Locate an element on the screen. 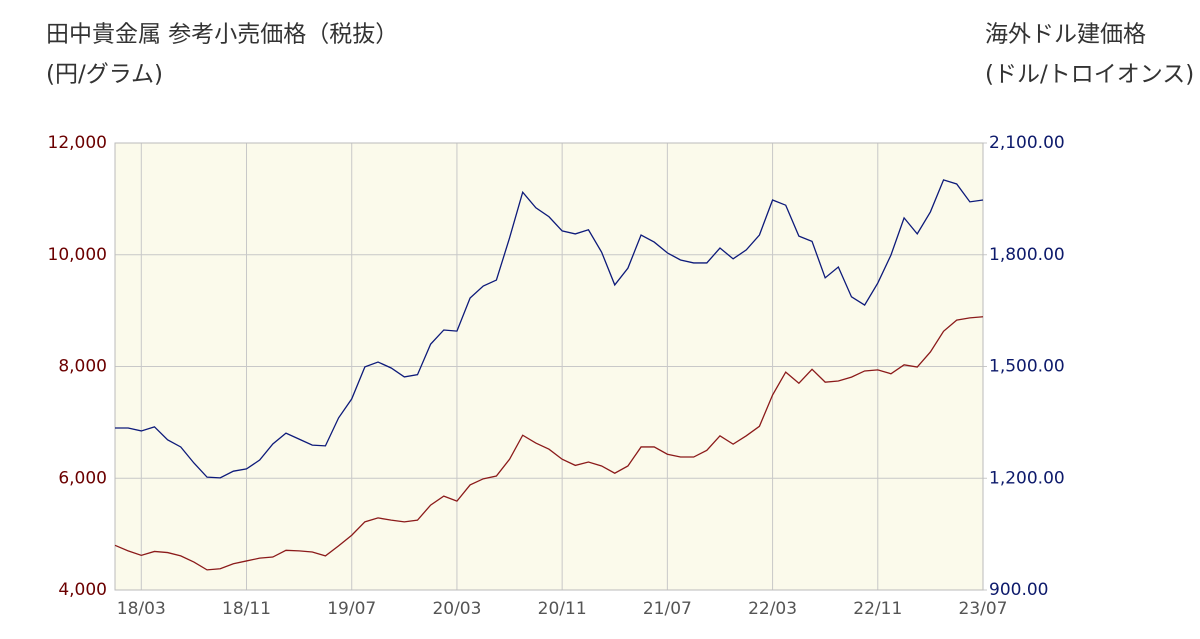  x-tick-label: 23/07 is located at coordinates (983, 609).